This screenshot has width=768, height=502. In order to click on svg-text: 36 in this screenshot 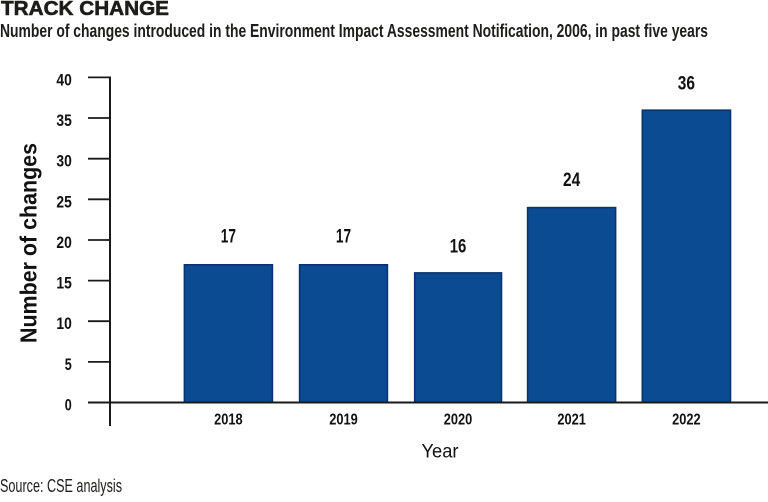, I will do `click(686, 84)`.